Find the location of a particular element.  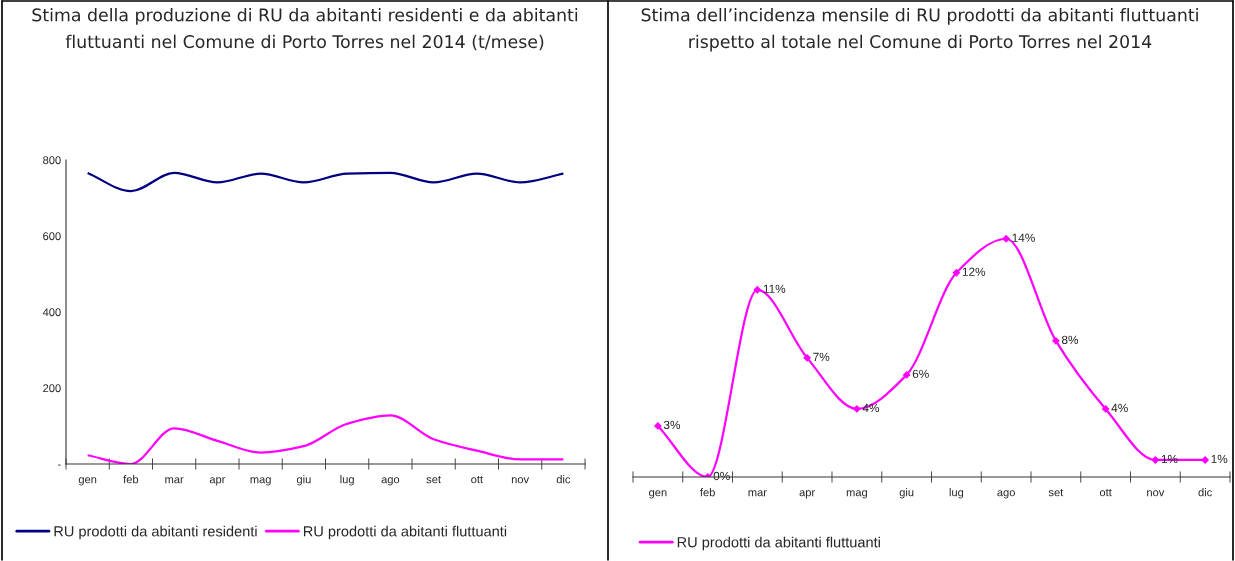

data-label: 3% is located at coordinates (672, 425).